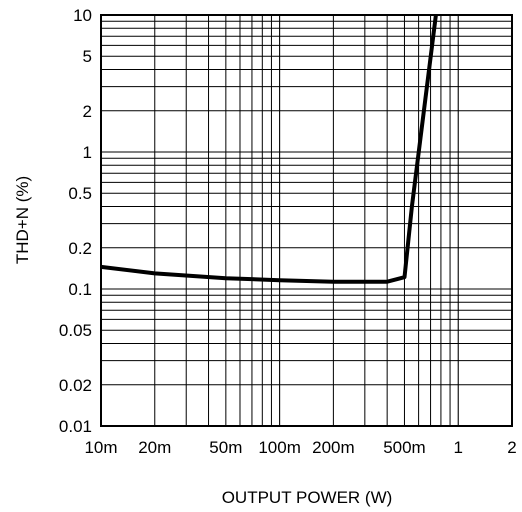 The image size is (522, 512). Describe the element at coordinates (80, 289) in the screenshot. I see `y-tick-label: 0.1` at that location.